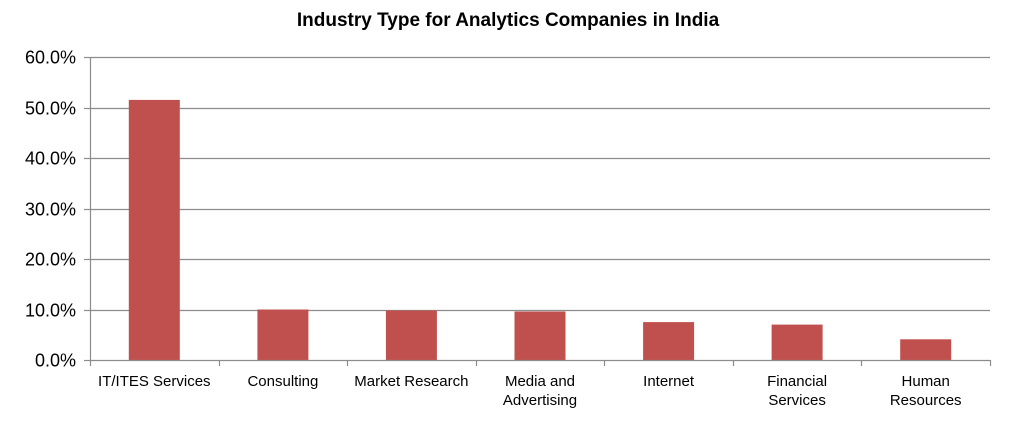  What do you see at coordinates (50, 159) in the screenshot?
I see `y-tick-label: 40.0%` at bounding box center [50, 159].